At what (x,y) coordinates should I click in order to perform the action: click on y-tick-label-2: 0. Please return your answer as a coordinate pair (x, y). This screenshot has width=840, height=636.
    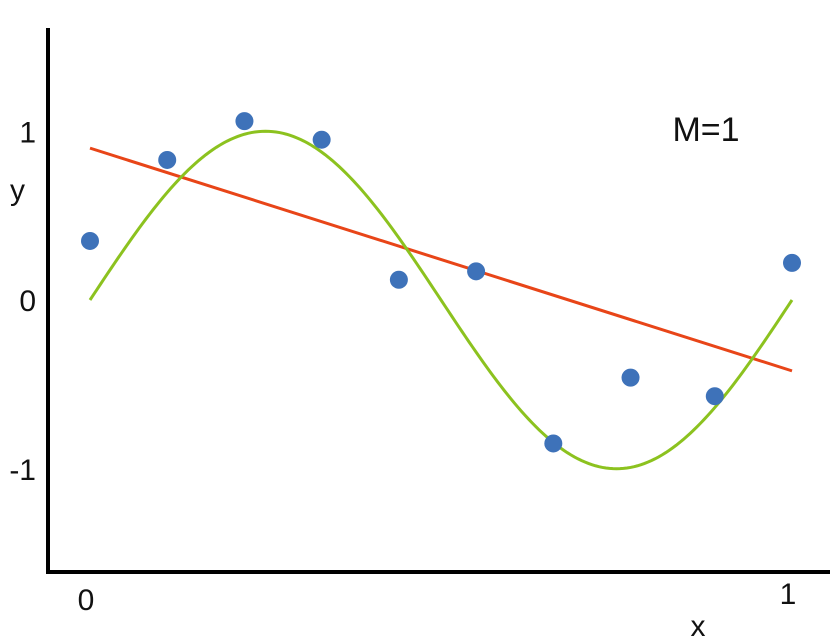
    Looking at the image, I should click on (27, 301).